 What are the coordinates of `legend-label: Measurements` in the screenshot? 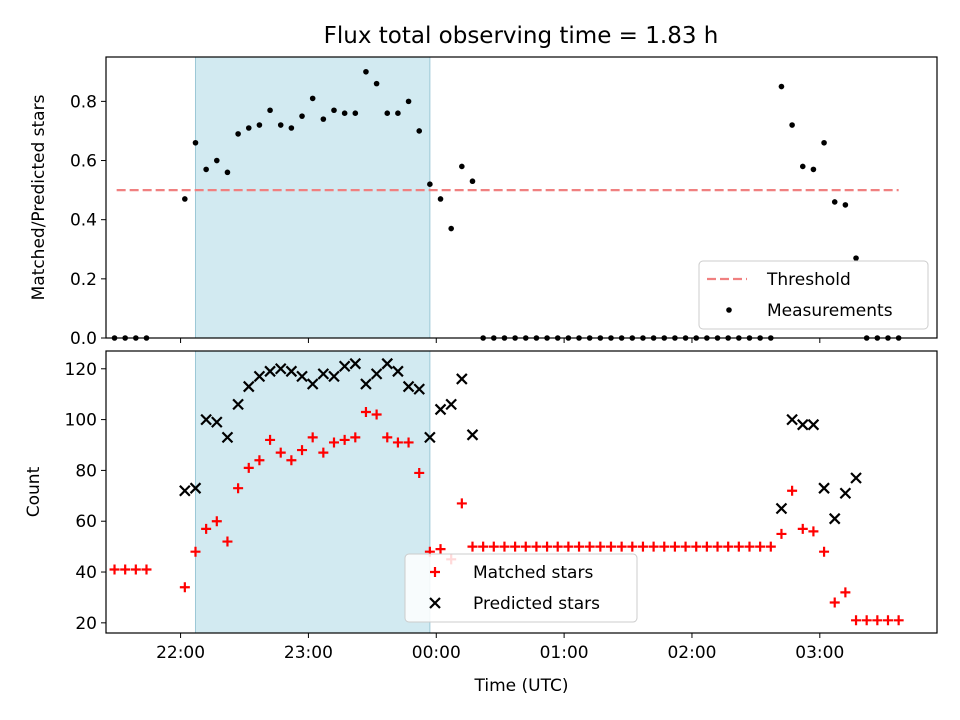 It's located at (830, 311).